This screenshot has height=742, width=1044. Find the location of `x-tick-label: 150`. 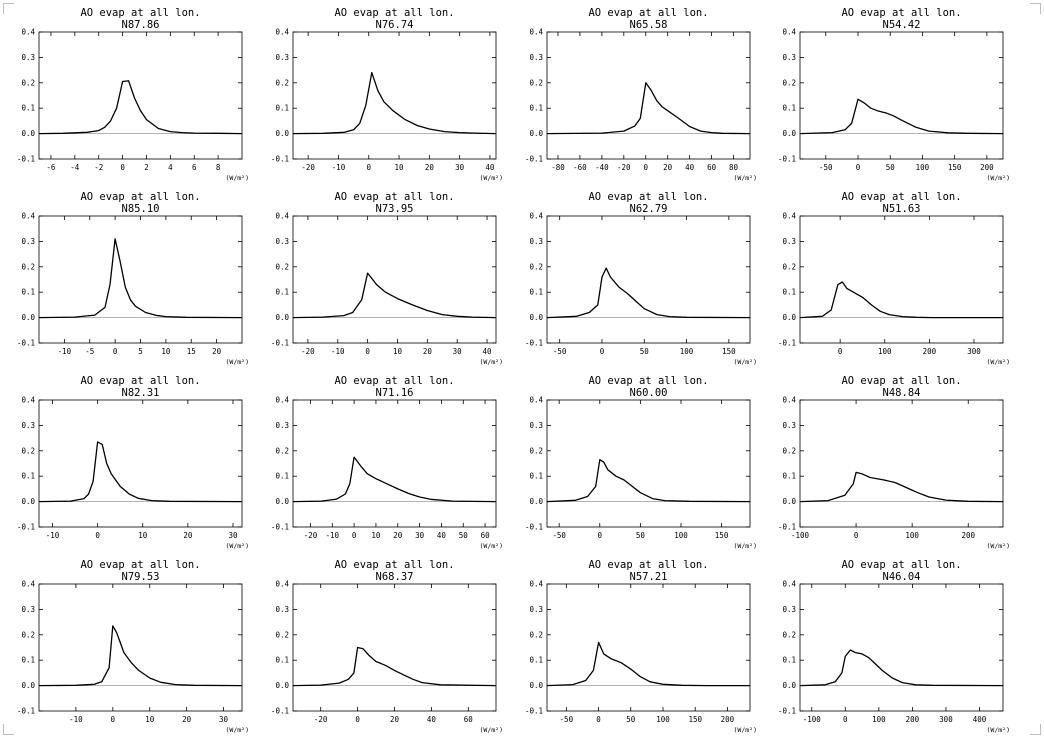

x-tick-label: 150 is located at coordinates (695, 719).